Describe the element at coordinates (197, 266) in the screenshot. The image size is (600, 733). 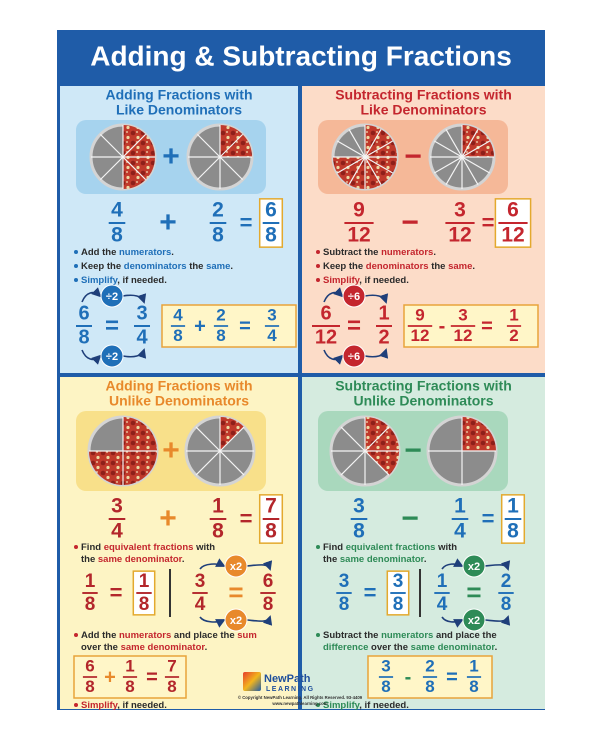
I see `bullet-word: the` at that location.